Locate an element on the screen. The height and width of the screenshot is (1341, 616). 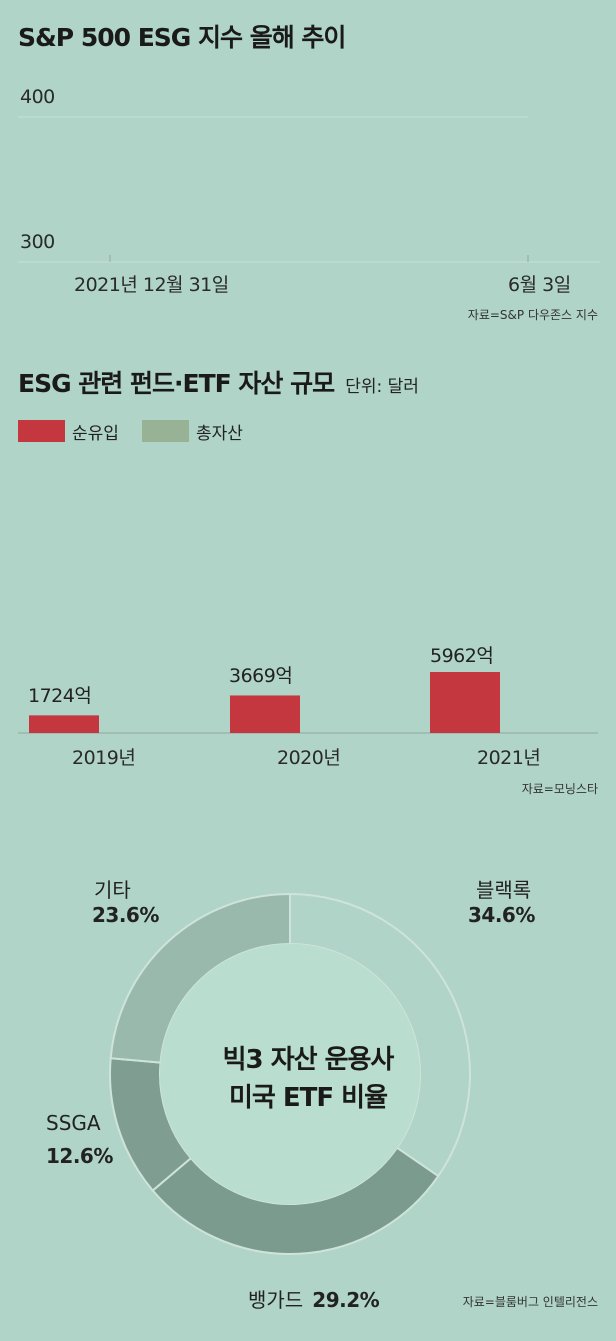
legend-swatch-total is located at coordinates (165, 431).